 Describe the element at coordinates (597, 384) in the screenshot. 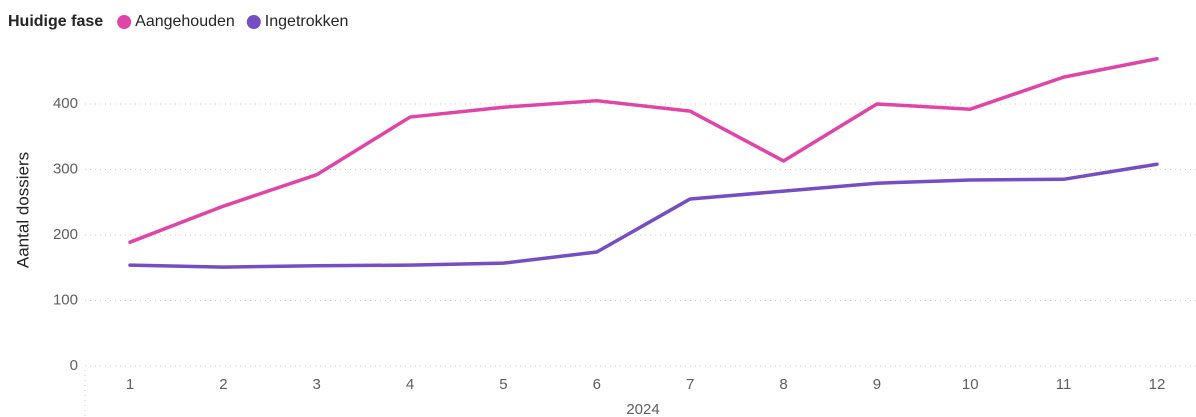

I see `x-tick-label: 6` at that location.